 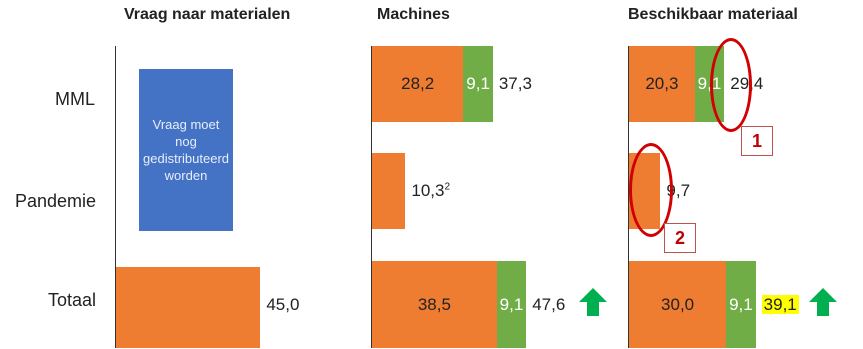 What do you see at coordinates (757, 141) in the screenshot?
I see `annotation-badge-1: 1` at bounding box center [757, 141].